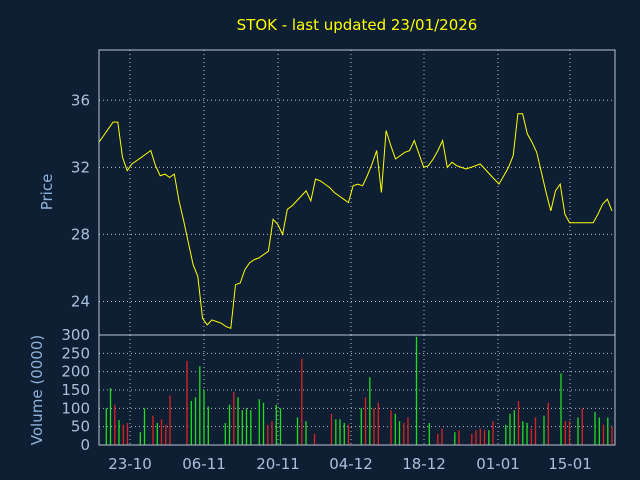 This screenshot has width=640, height=480. What do you see at coordinates (80, 100) in the screenshot?
I see `price-y-tick-label: 36` at bounding box center [80, 100].